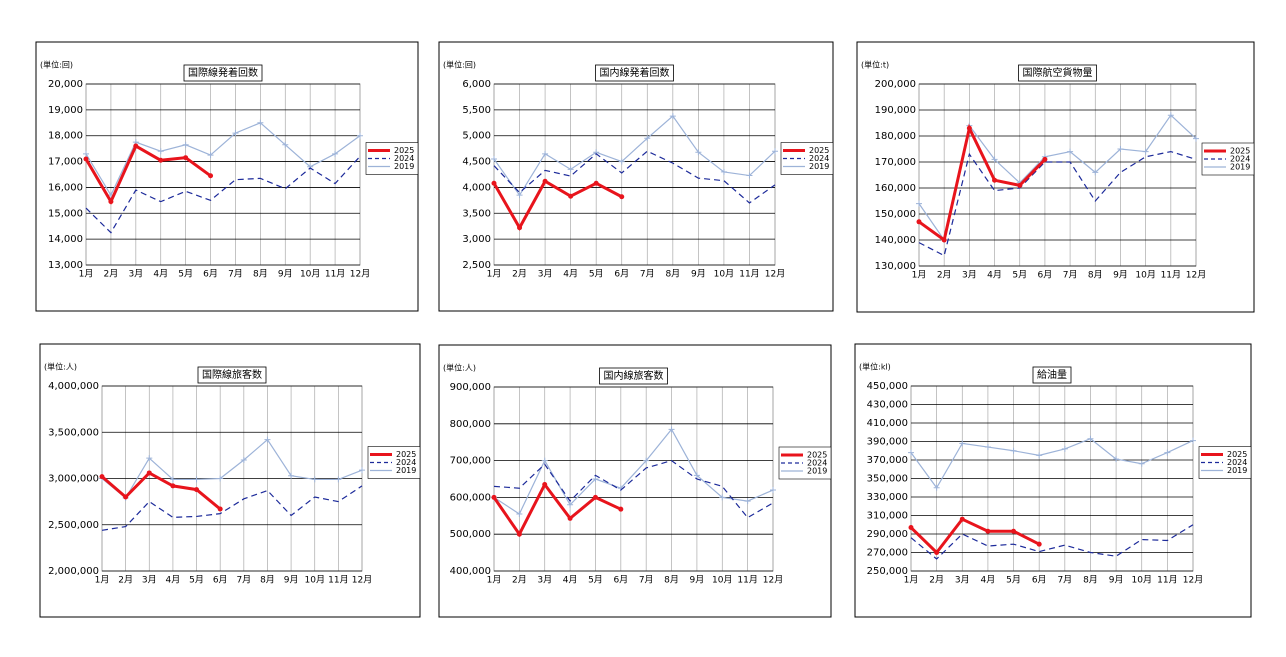 The width and height of the screenshot is (1286, 657). Describe the element at coordinates (470, 424) in the screenshot. I see `y-tick-label: 800,000` at that location.